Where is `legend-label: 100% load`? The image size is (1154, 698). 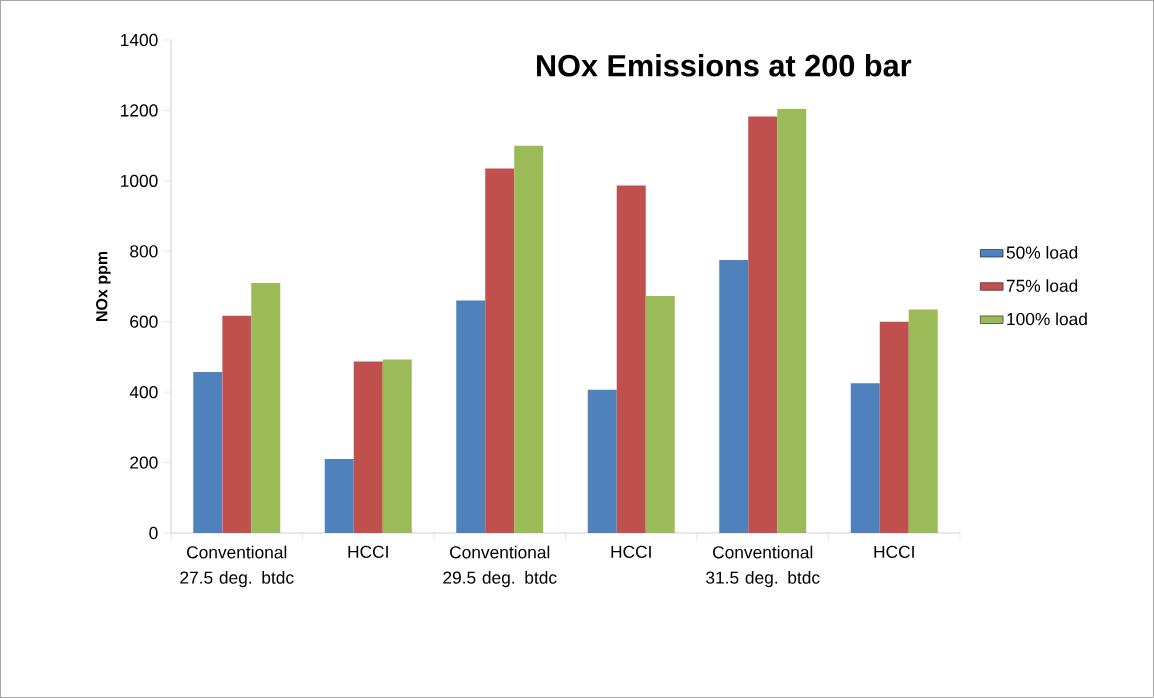
legend-label: 100% load is located at coordinates (1047, 319).